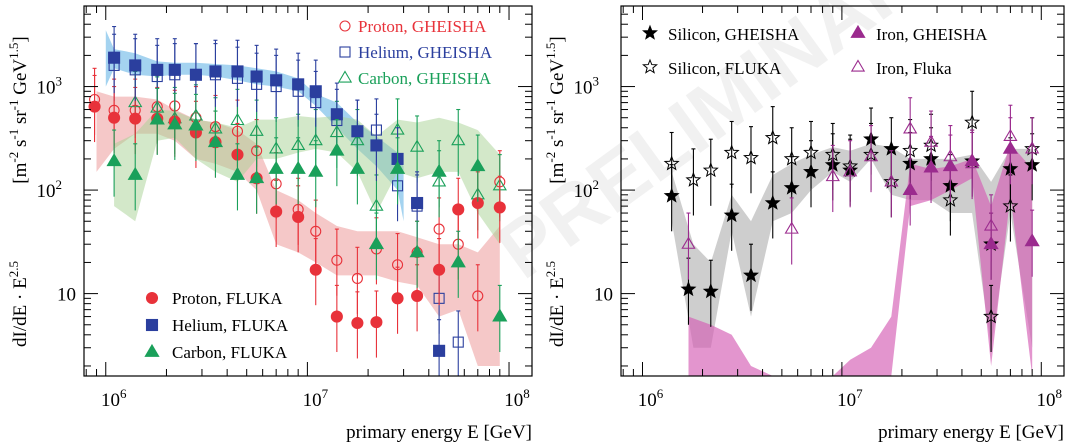  Describe the element at coordinates (425, 78) in the screenshot. I see `legend-label: Carbon, GHEISHA` at that location.